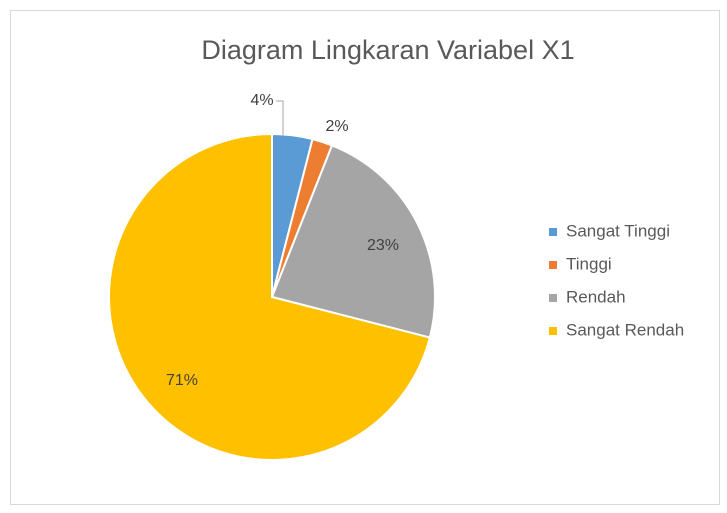  What do you see at coordinates (261, 100) in the screenshot?
I see `data-label: 4%` at bounding box center [261, 100].